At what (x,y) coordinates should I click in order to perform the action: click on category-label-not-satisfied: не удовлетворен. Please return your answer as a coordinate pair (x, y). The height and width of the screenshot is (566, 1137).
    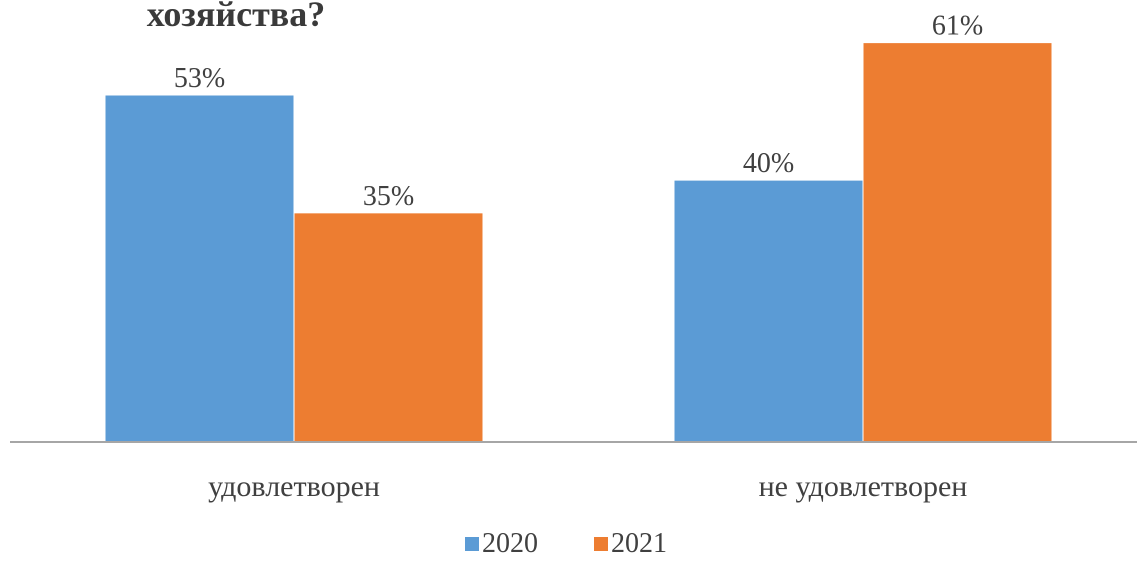
    Looking at the image, I should click on (863, 486).